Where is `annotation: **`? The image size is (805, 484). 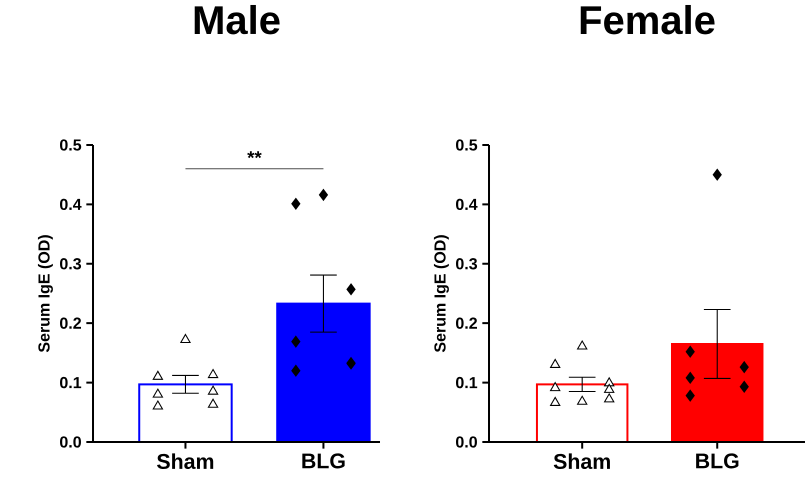 annotation: ** is located at coordinates (254, 154).